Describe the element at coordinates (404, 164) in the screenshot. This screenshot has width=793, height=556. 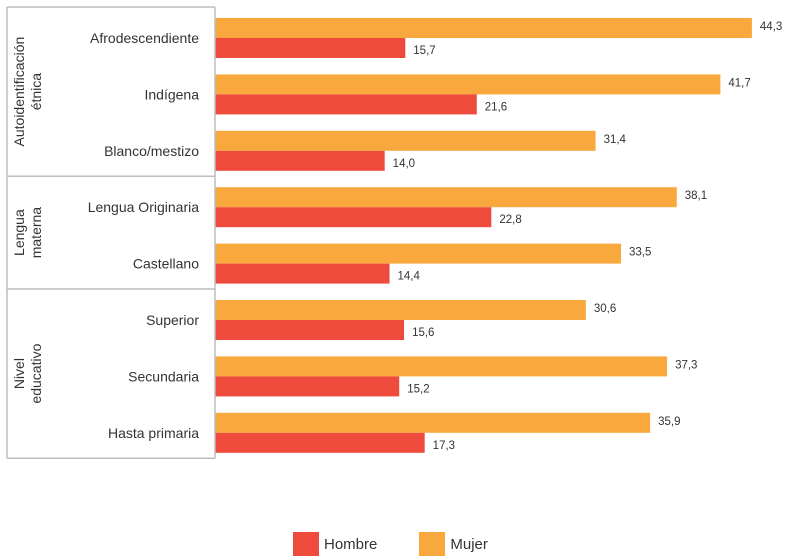
I see `value-label-hombre: 14,0` at that location.